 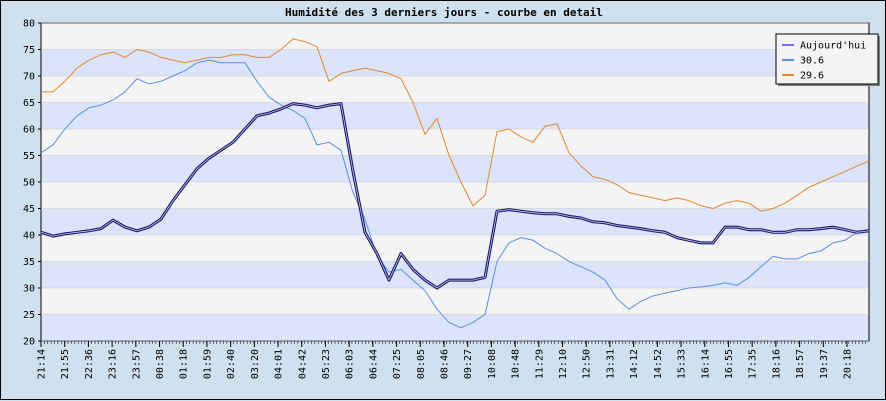 What do you see at coordinates (516, 364) in the screenshot?
I see `x-tick-label: 10:48` at bounding box center [516, 364].